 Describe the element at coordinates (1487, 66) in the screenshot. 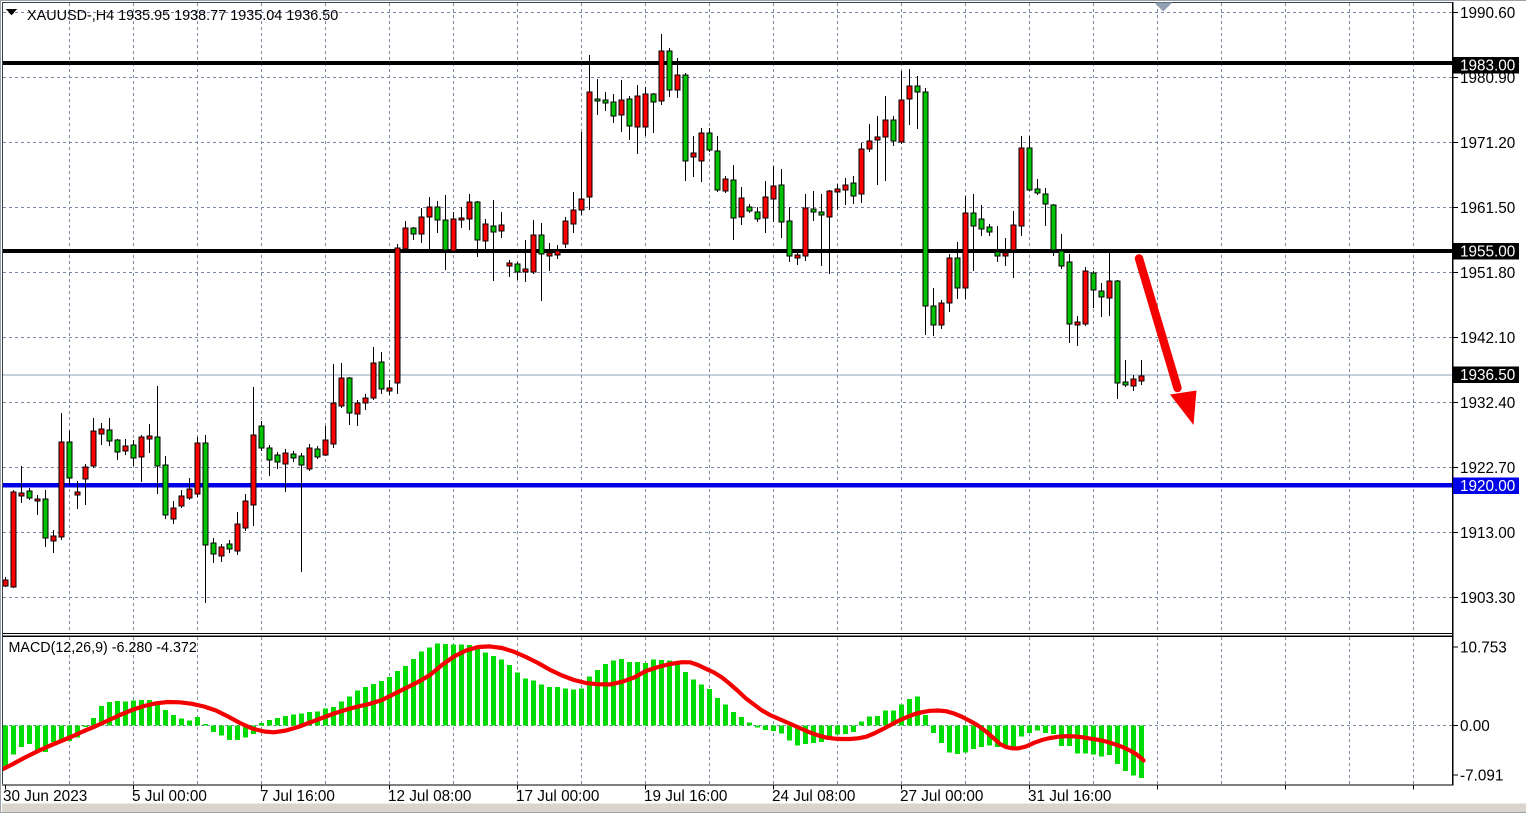

I see `svg-text: 1983.00` at that location.